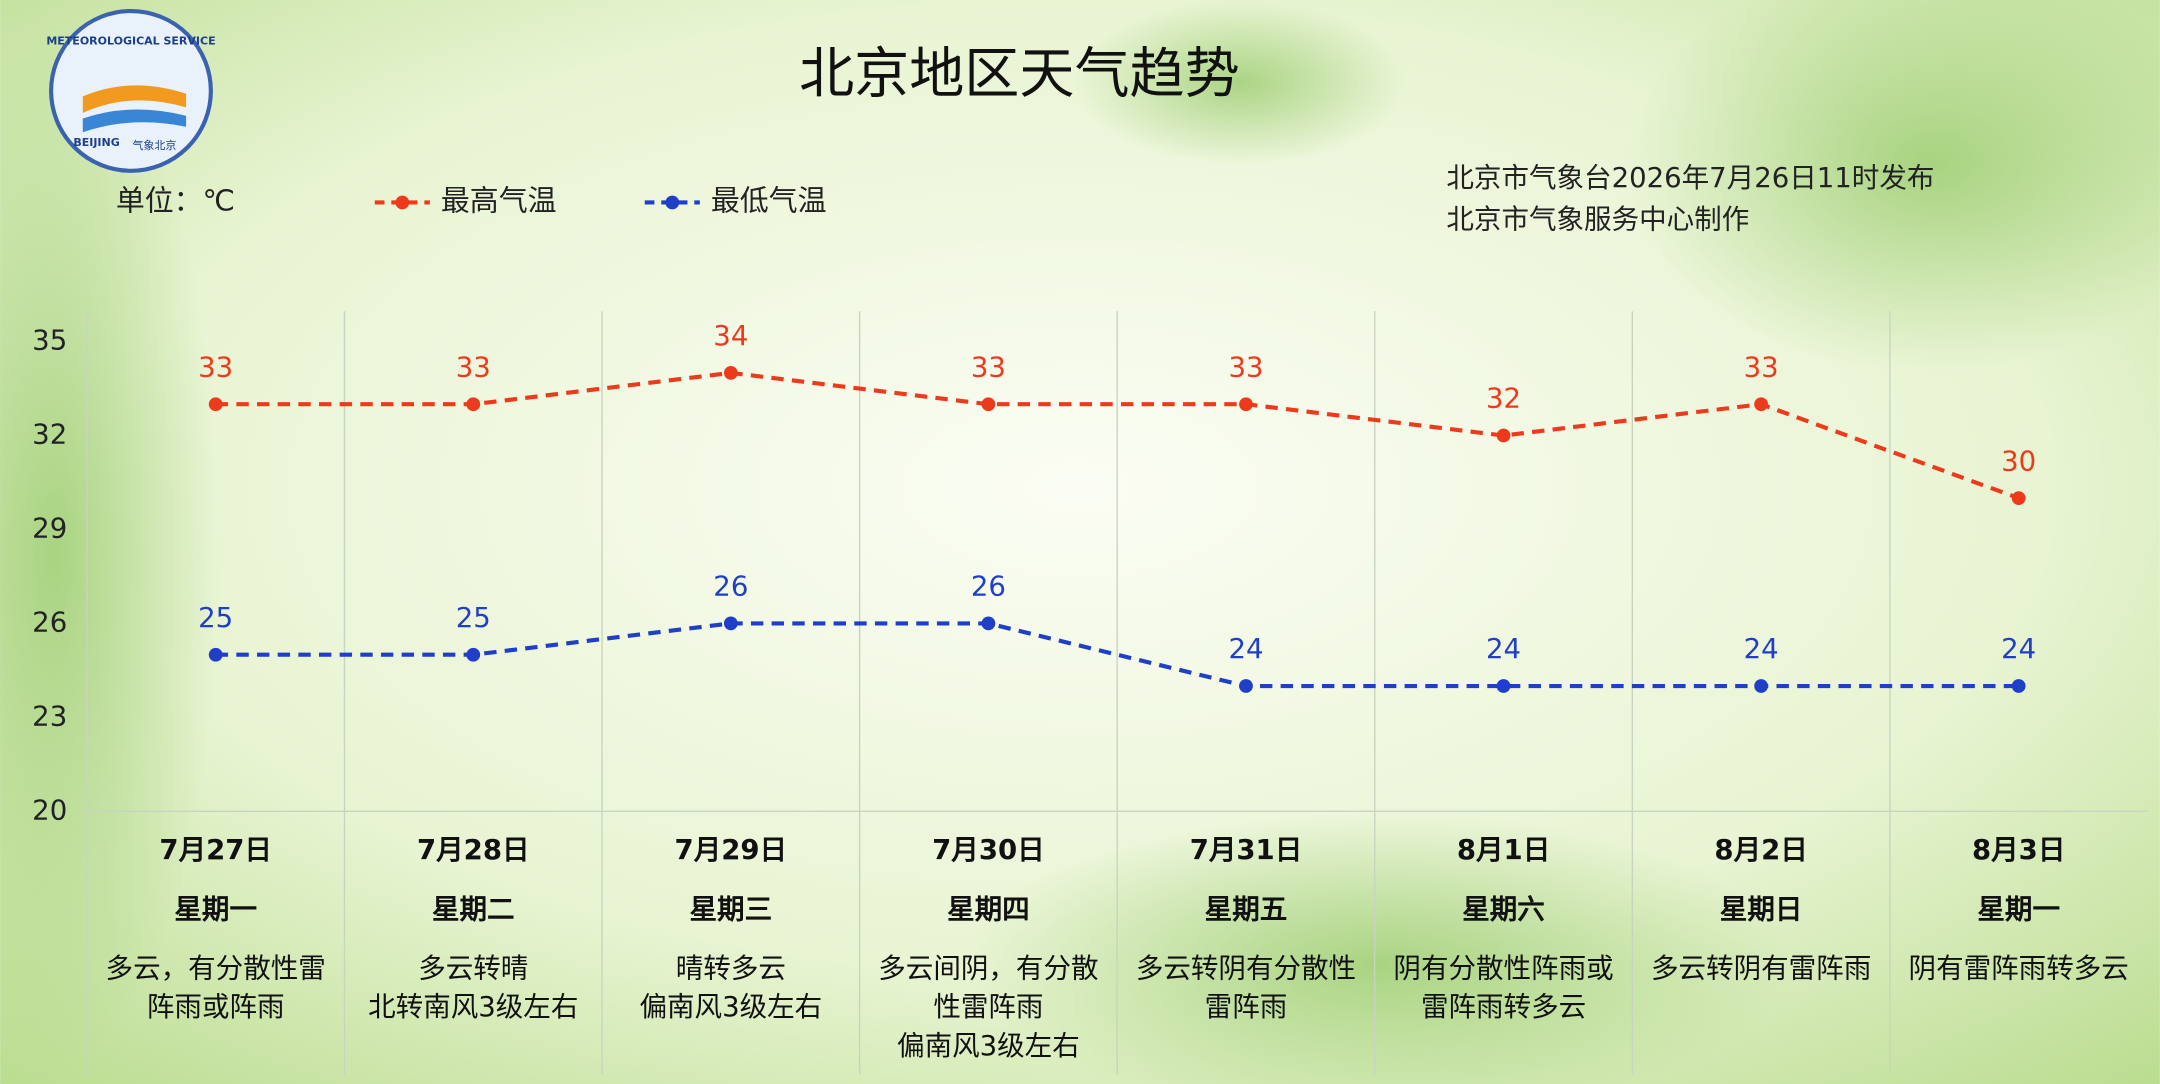 This screenshot has width=2160, height=1084. I want to click on legend-label: 最高气温, so click(499, 200).